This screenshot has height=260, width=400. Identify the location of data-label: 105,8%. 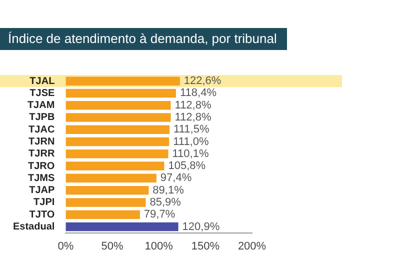
(187, 166).